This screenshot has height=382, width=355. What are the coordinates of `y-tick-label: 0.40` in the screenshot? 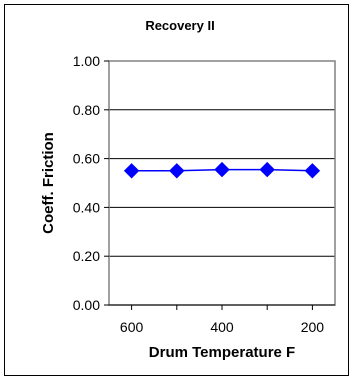 It's located at (86, 207).